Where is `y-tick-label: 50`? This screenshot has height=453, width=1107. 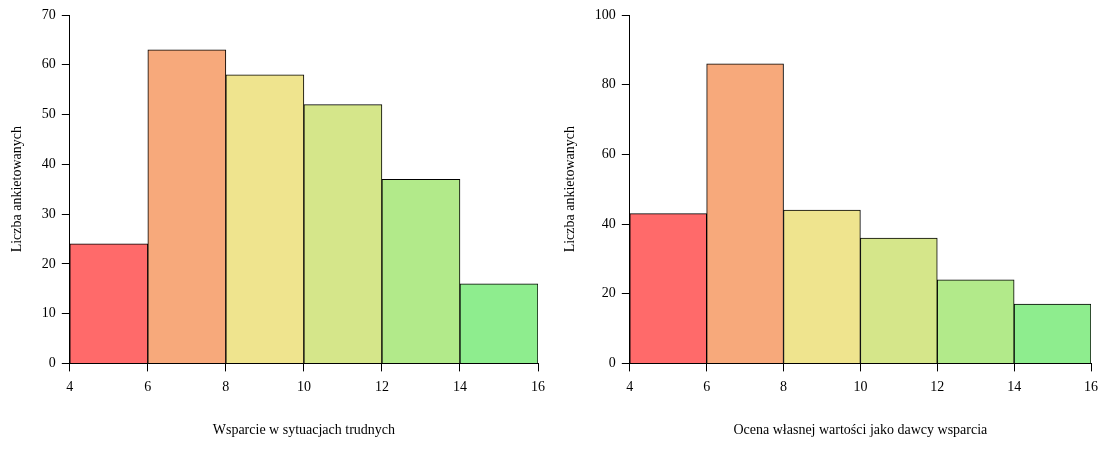 y-tick-label: 50 is located at coordinates (48, 114).